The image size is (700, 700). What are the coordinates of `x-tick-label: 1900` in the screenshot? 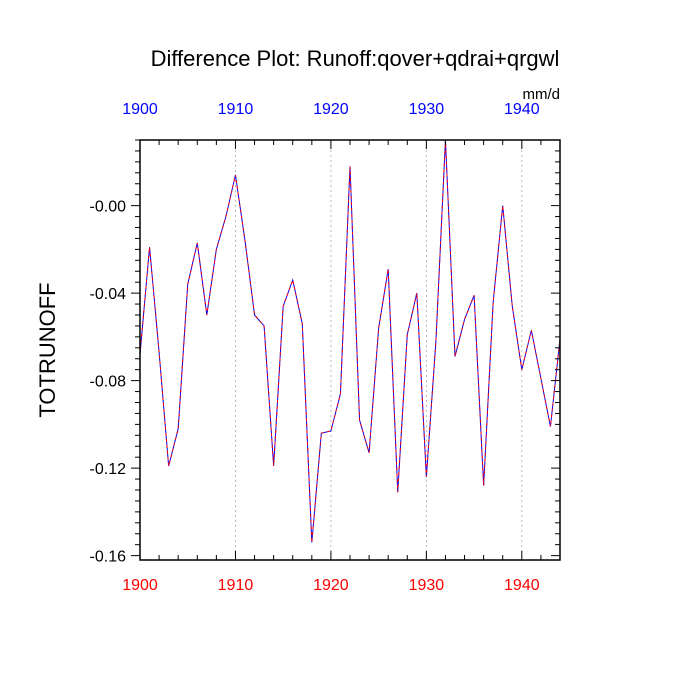 It's located at (140, 585).